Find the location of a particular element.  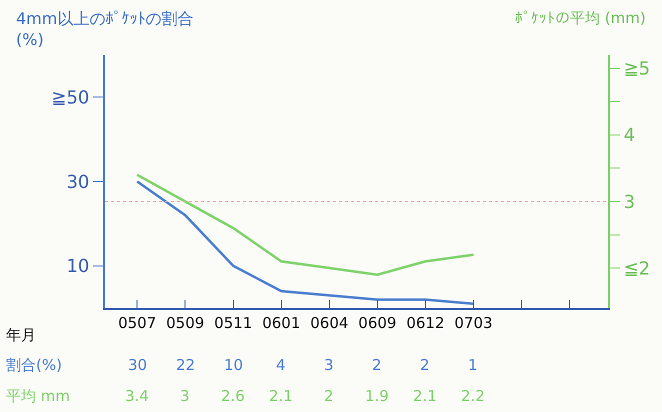

data-label: 1.9 is located at coordinates (377, 396).